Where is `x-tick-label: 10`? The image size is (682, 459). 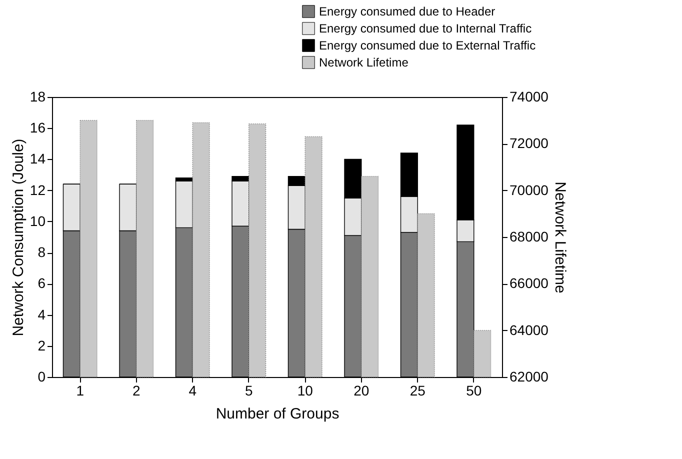 x-tick-label: 10 is located at coordinates (305, 390).